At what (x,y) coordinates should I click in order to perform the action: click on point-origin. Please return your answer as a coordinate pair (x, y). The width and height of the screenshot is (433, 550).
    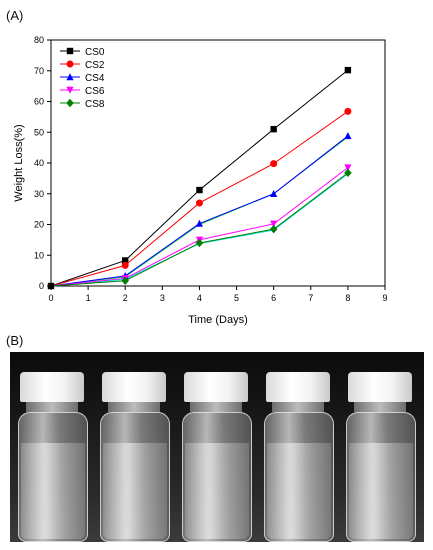
    Looking at the image, I should click on (51, 286).